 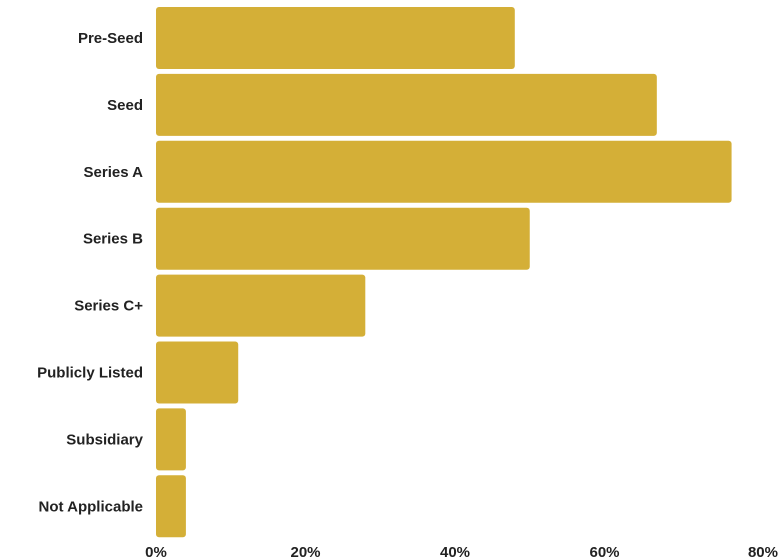 I want to click on x-tick-label: 80%, so click(x=763, y=552).